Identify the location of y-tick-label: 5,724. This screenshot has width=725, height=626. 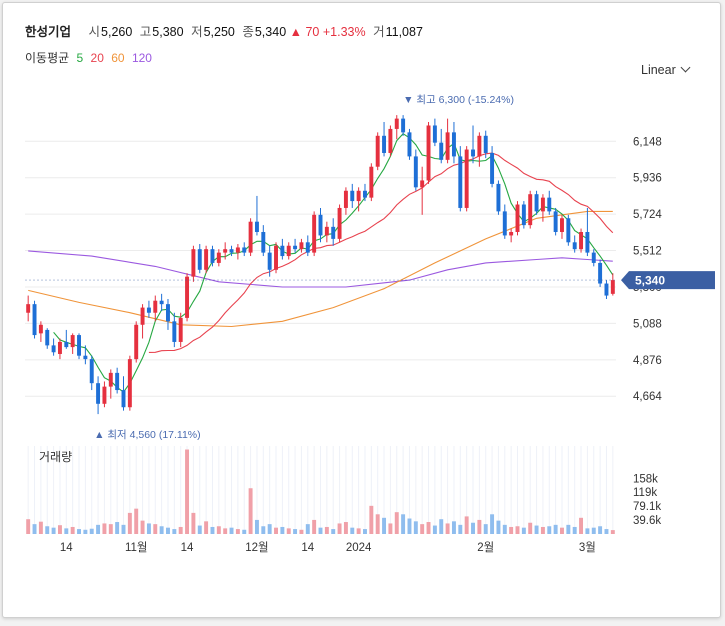
(647, 215).